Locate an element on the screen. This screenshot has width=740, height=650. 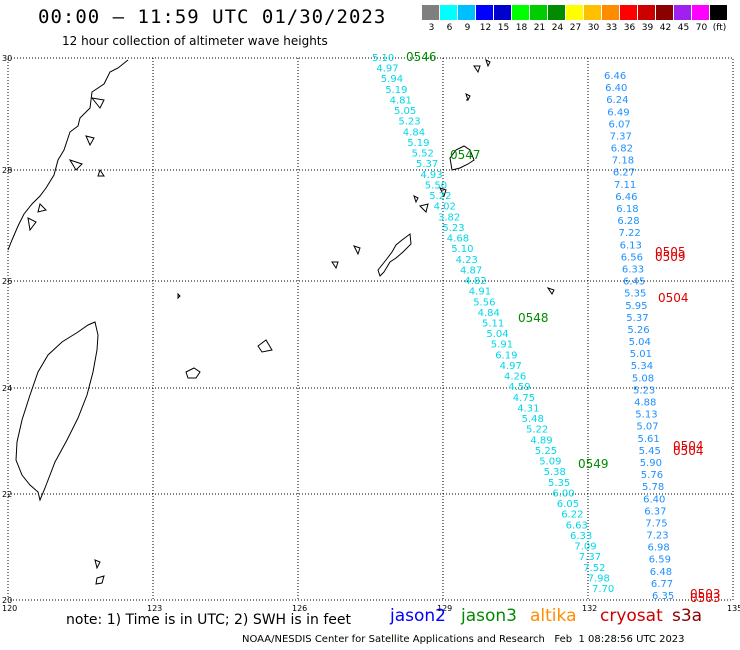
swh-value-track: 5.76 is located at coordinates (652, 475).